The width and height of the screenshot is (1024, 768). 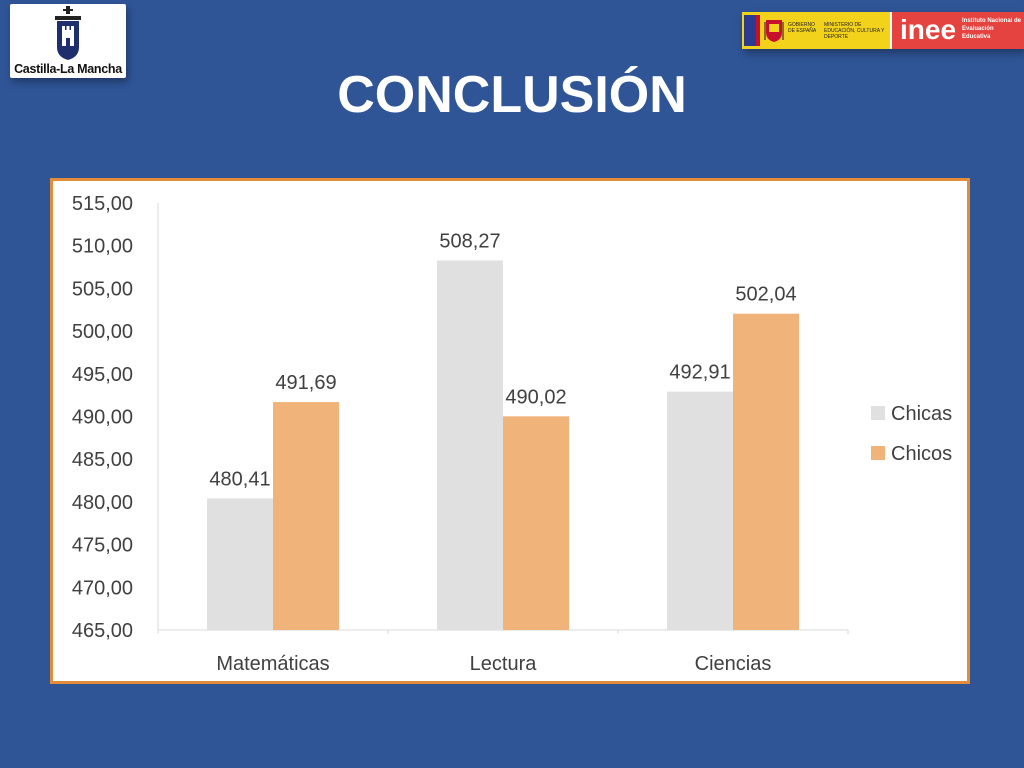 What do you see at coordinates (921, 414) in the screenshot?
I see `legend-label: Chicas` at bounding box center [921, 414].